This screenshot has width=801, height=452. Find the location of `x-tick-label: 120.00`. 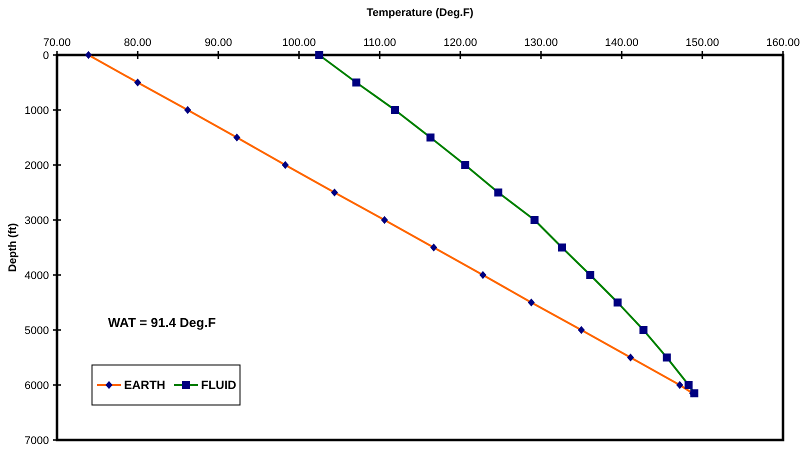

x-tick-label: 120.00 is located at coordinates (461, 43).